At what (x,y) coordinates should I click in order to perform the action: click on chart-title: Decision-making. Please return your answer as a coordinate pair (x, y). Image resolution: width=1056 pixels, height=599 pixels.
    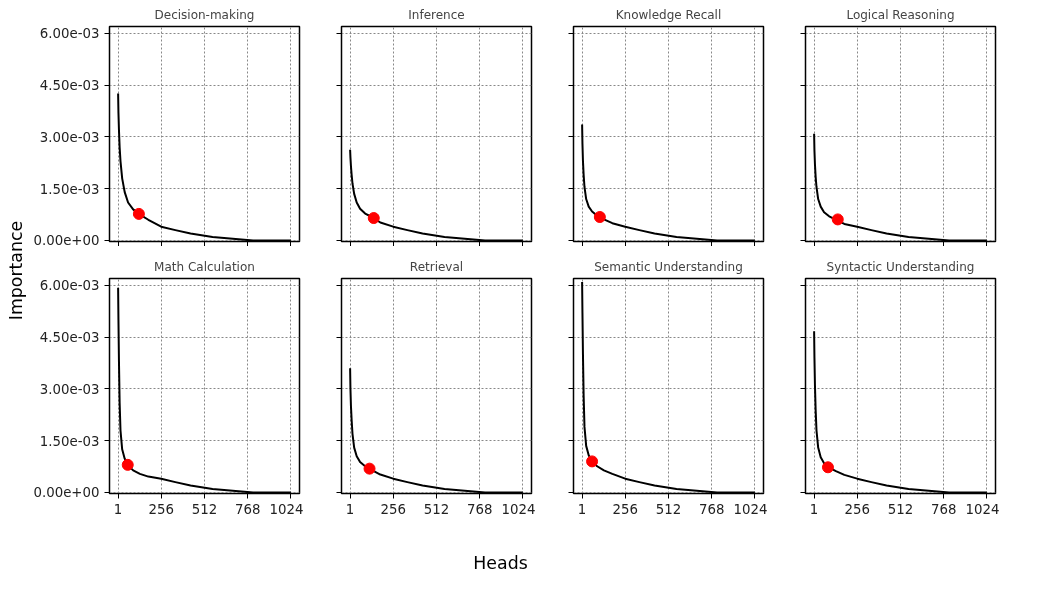
    Looking at the image, I should click on (204, 14).